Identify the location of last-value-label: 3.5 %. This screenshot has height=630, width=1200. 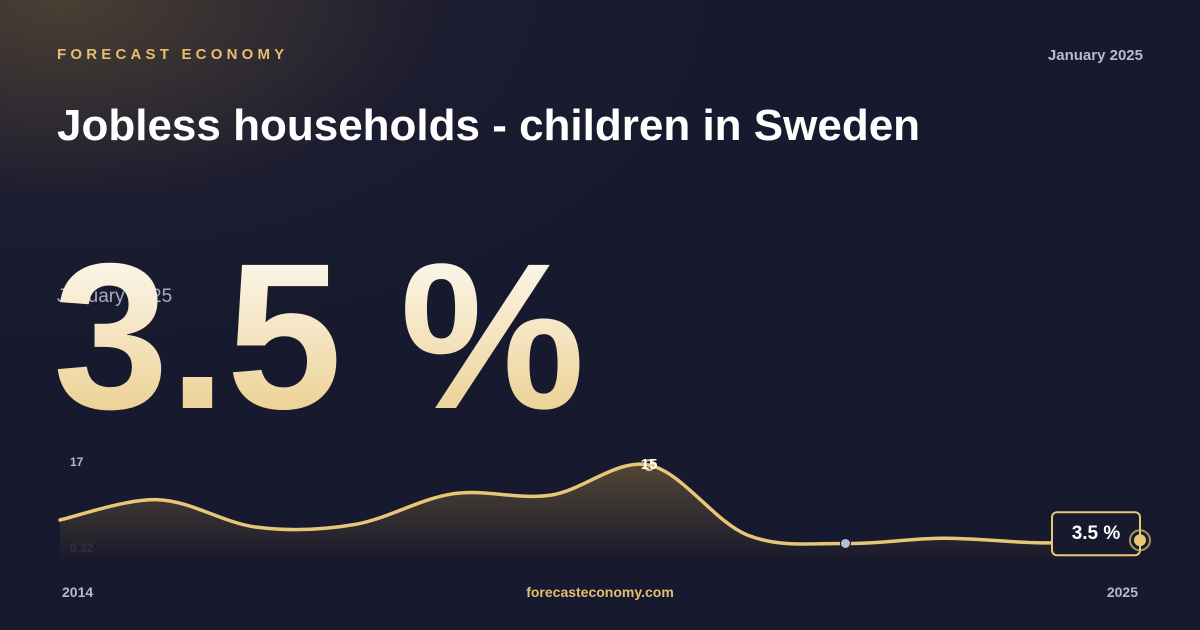
(1096, 533).